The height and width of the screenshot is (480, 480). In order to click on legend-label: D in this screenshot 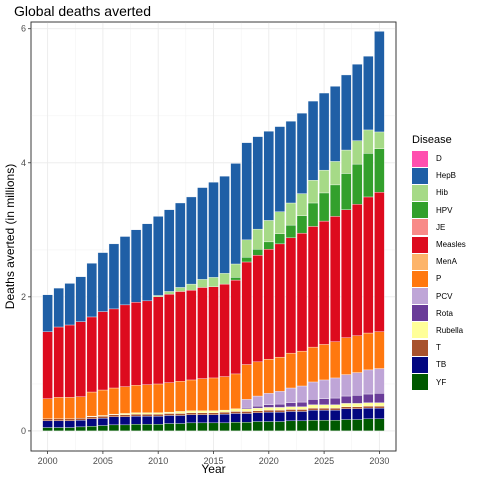, I will do `click(439, 159)`.